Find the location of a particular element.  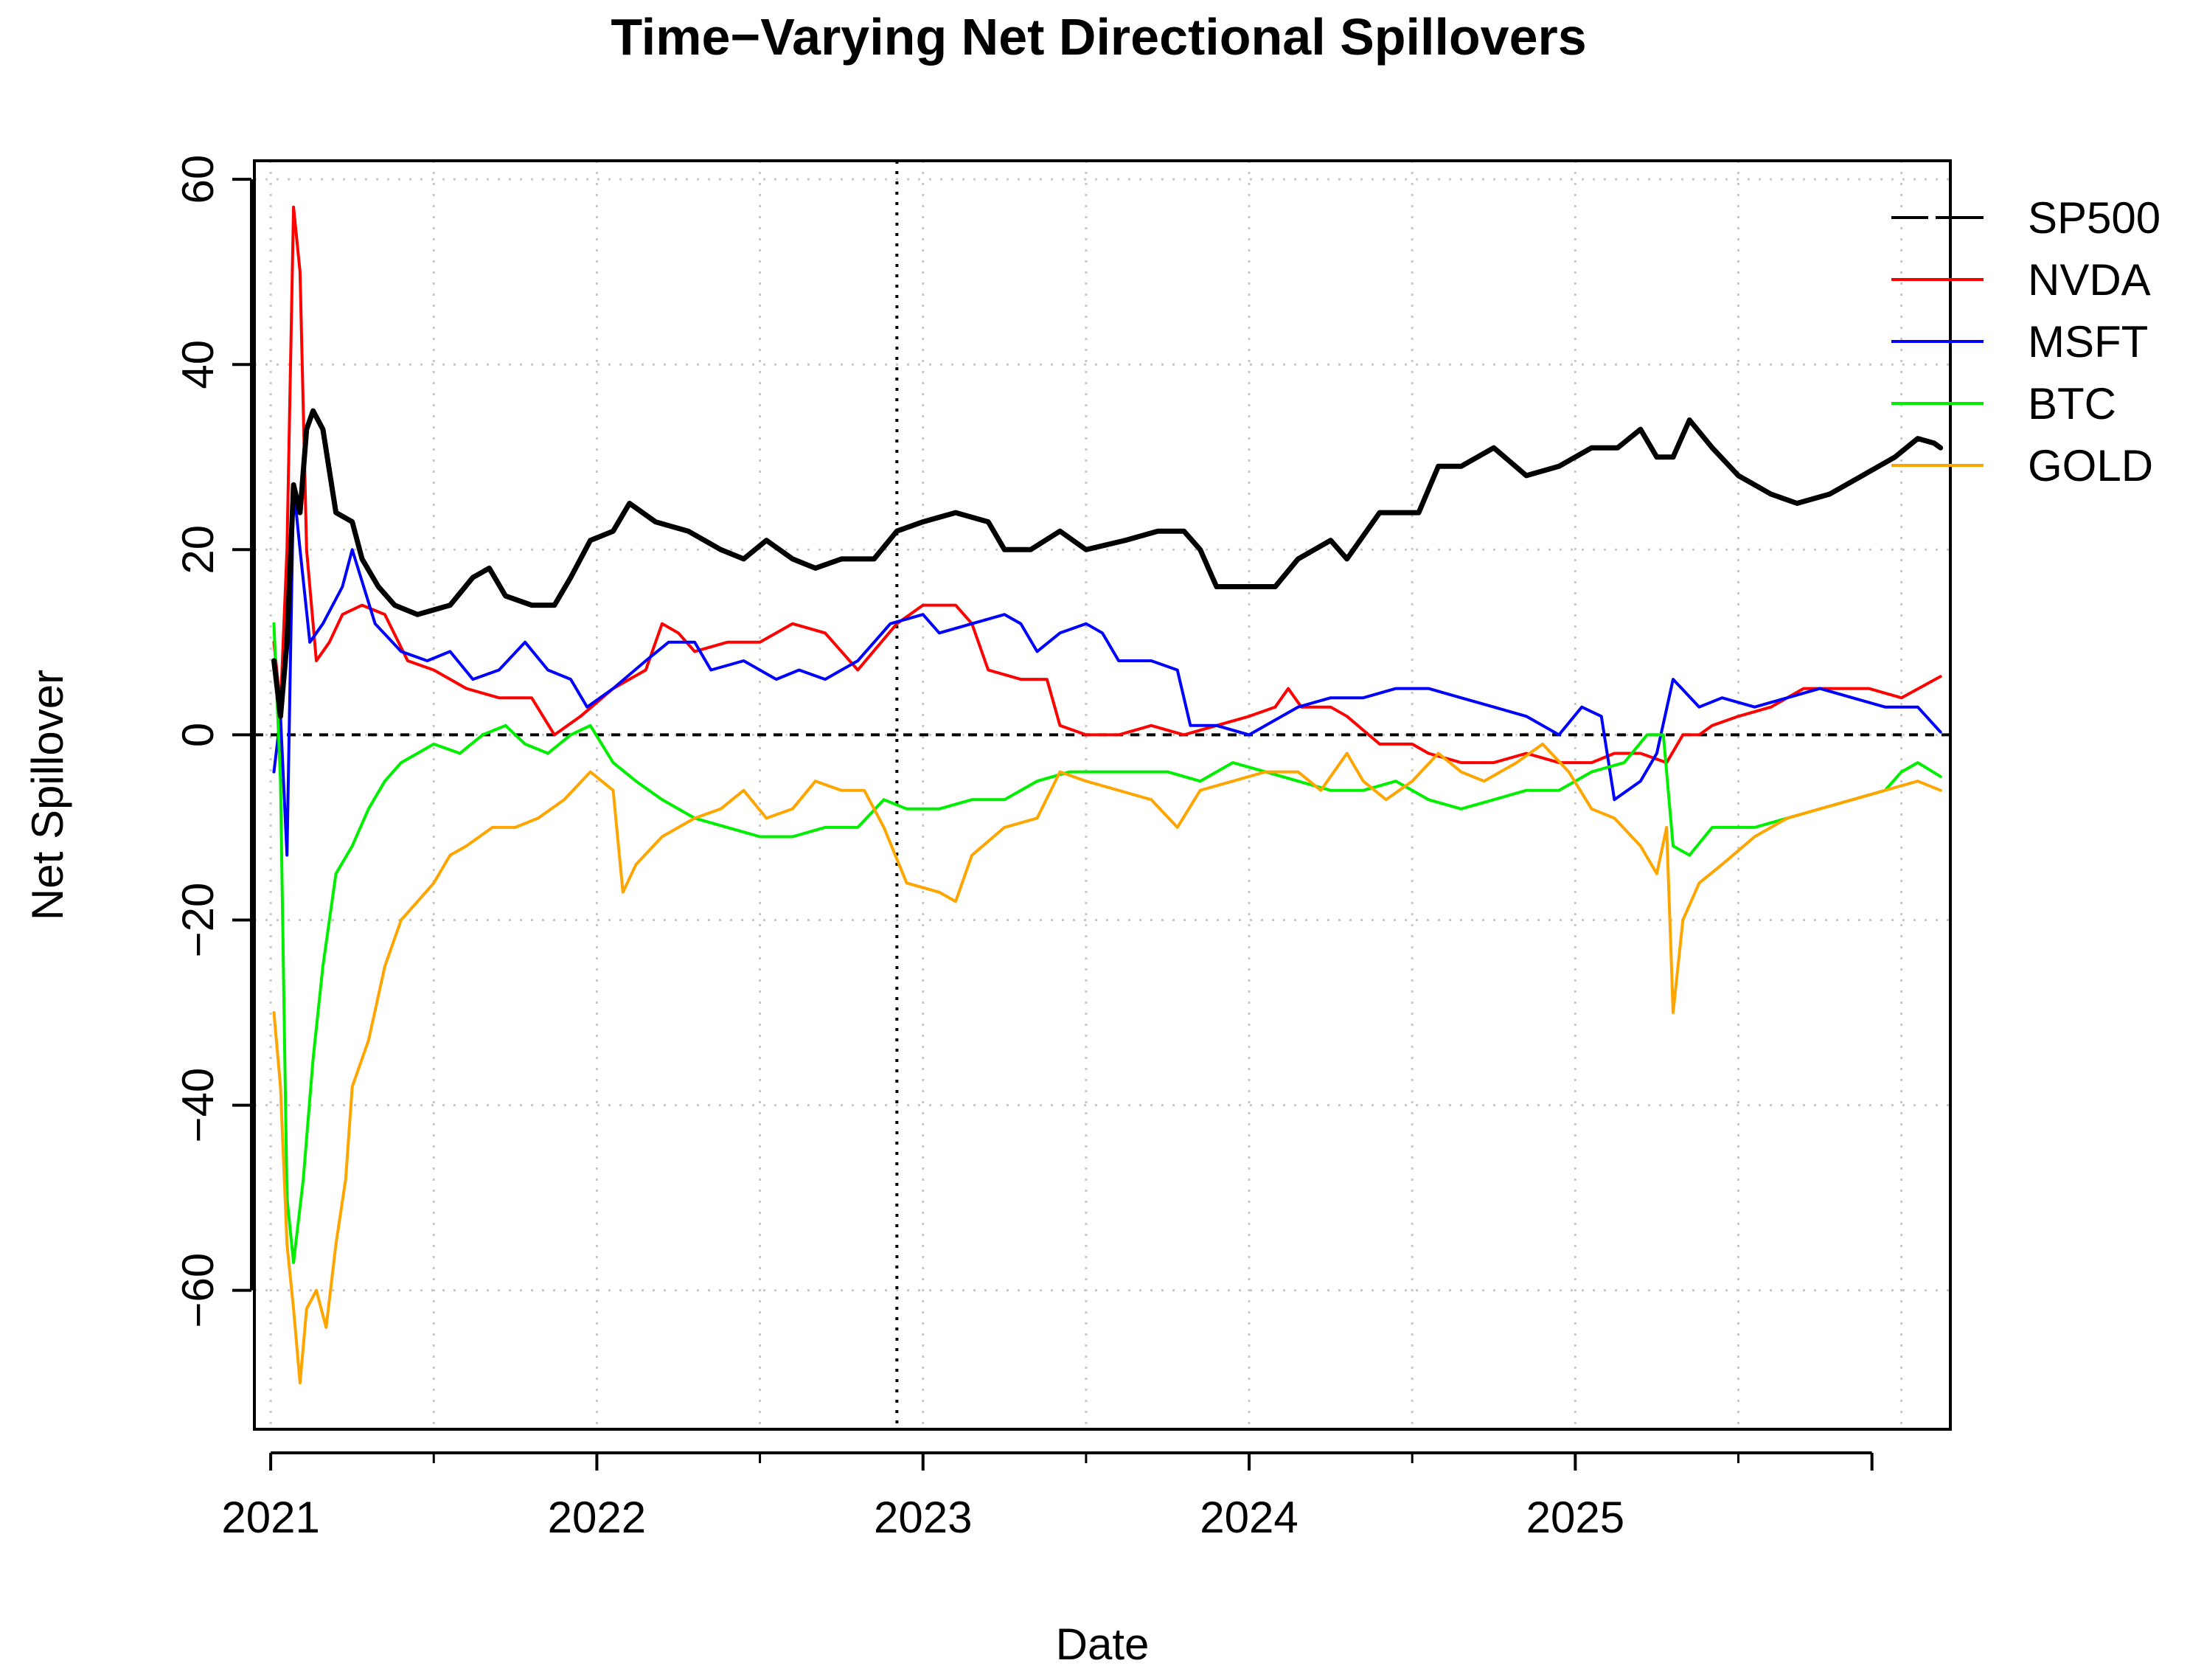

x-tick-label: 2024 is located at coordinates (1249, 1517).